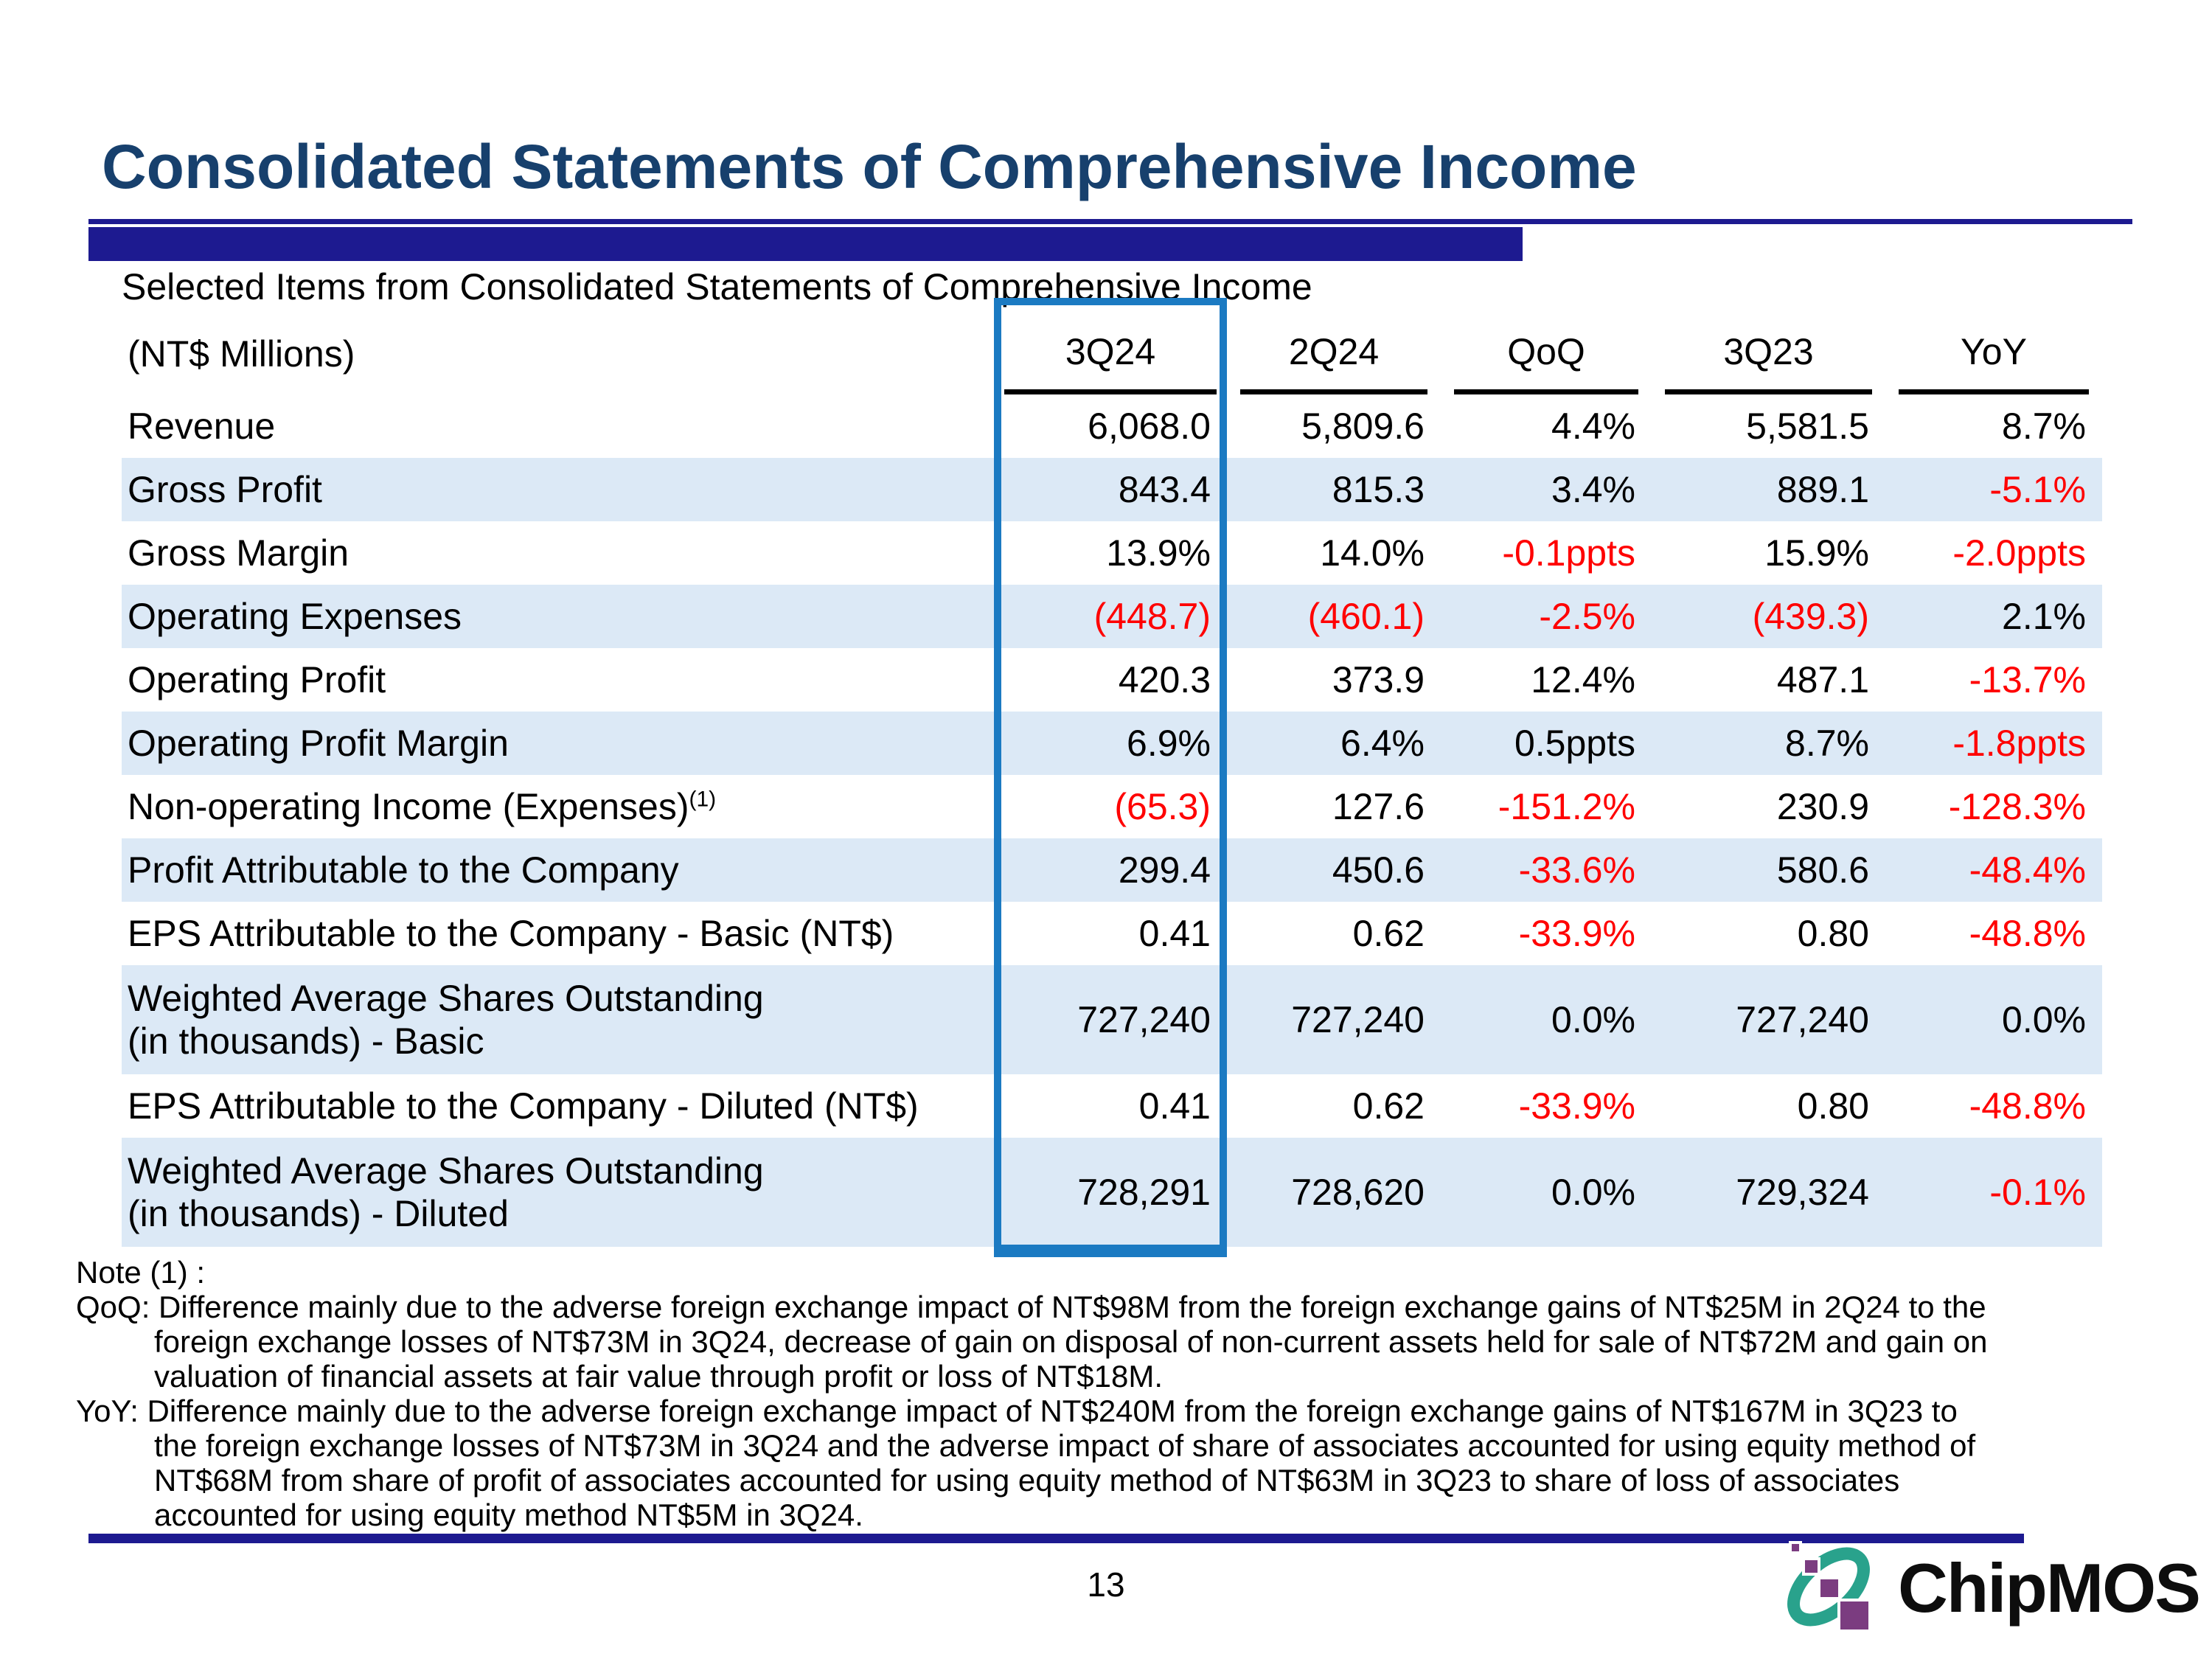 The image size is (2212, 1659). I want to click on cell-3q23: 15.9%, so click(1816, 553).